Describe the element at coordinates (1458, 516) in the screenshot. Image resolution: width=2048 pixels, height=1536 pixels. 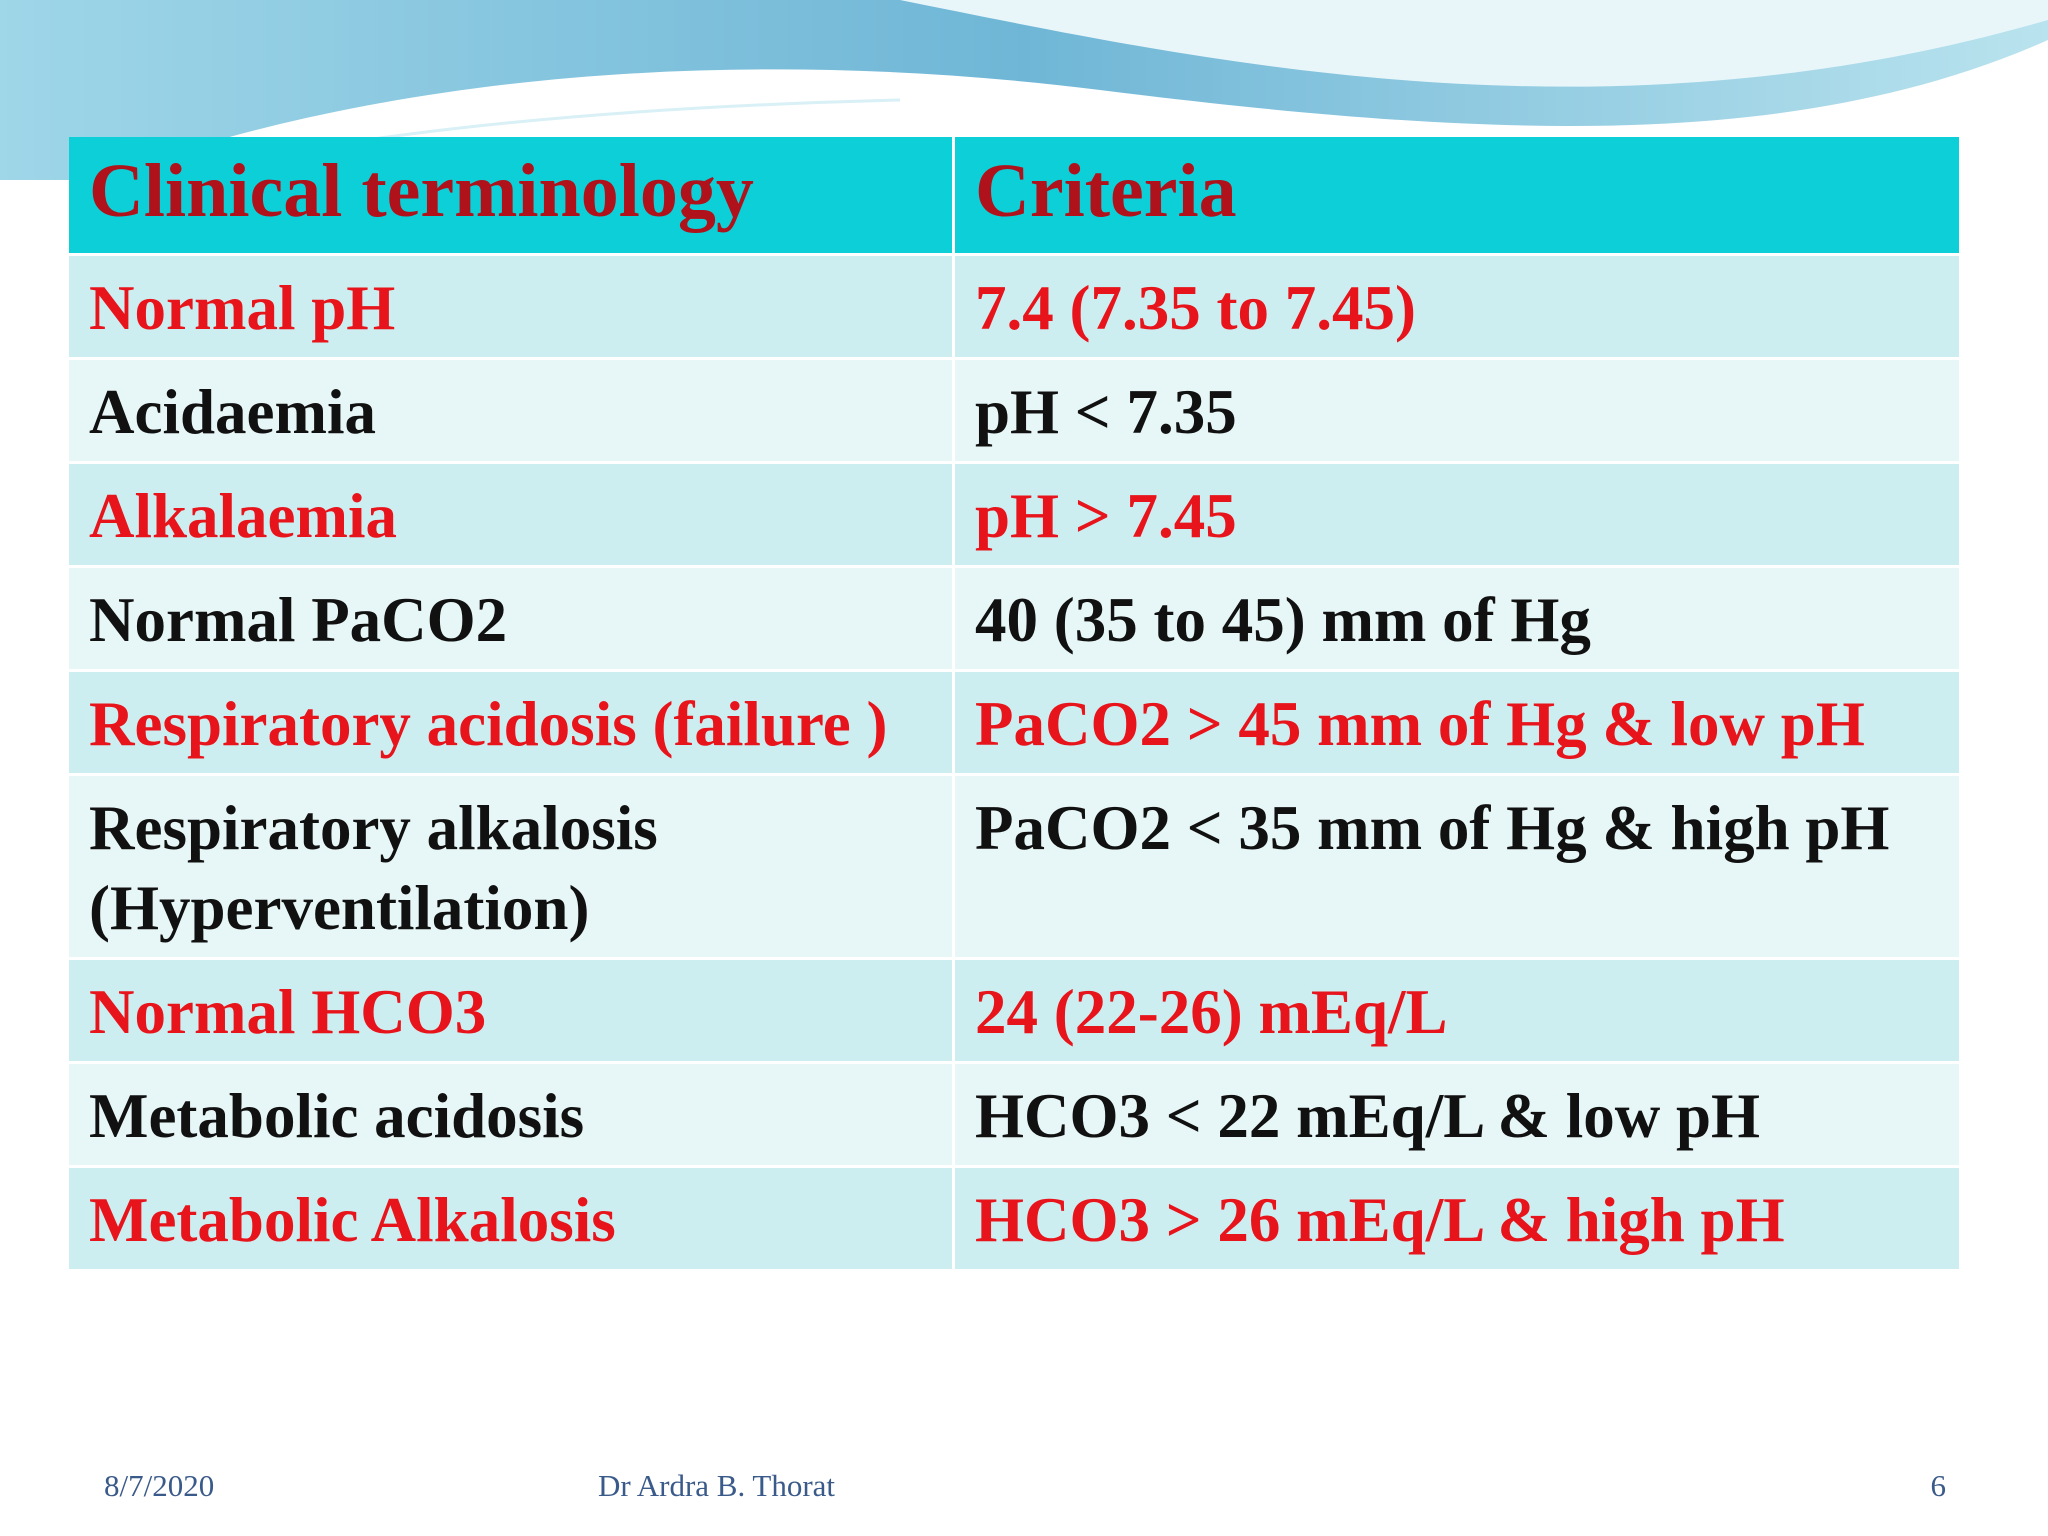
I see `criteria-cell: pH > 7.45` at that location.